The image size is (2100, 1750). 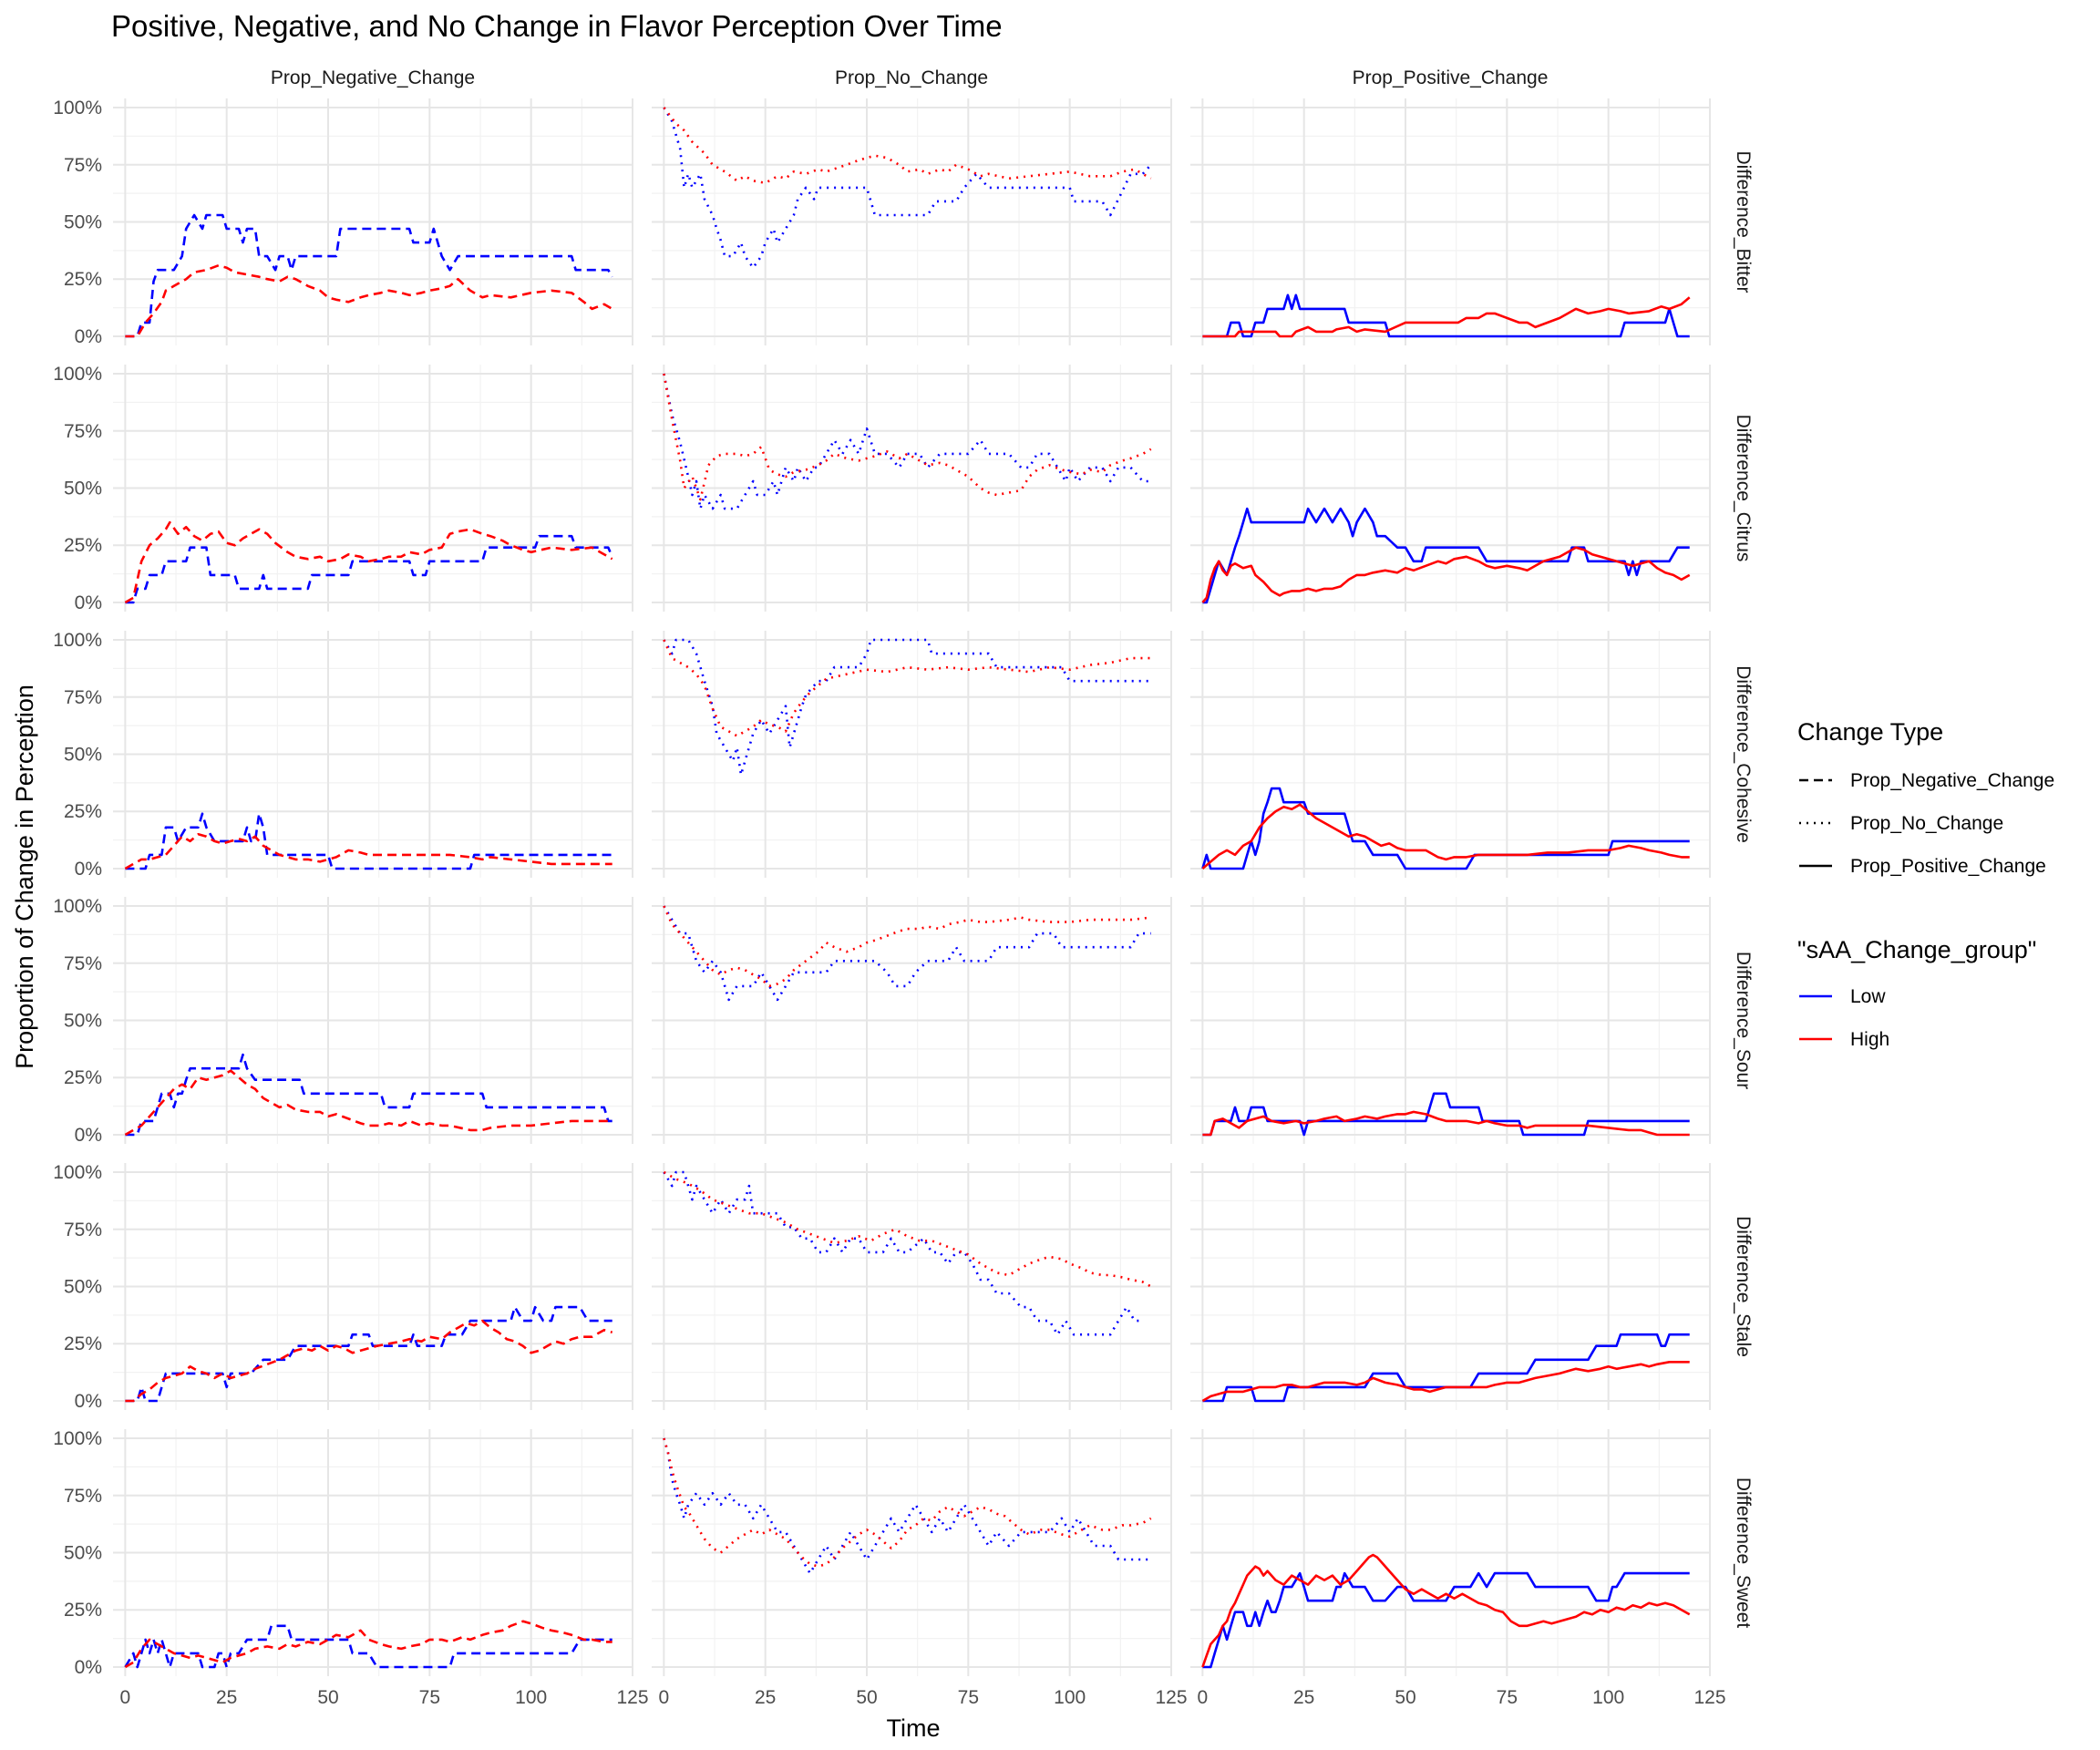 I want to click on series-line-low-difference-bitter-prop-positive-change, so click(x=1446, y=316).